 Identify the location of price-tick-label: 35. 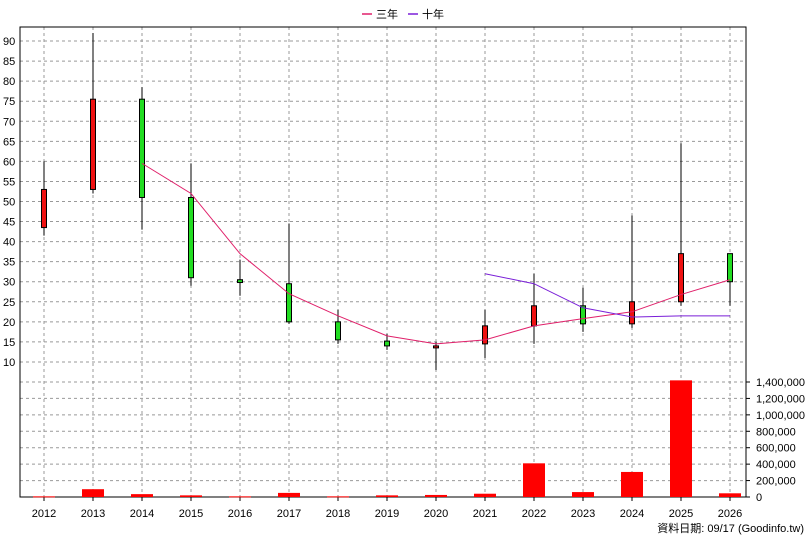
(9, 263).